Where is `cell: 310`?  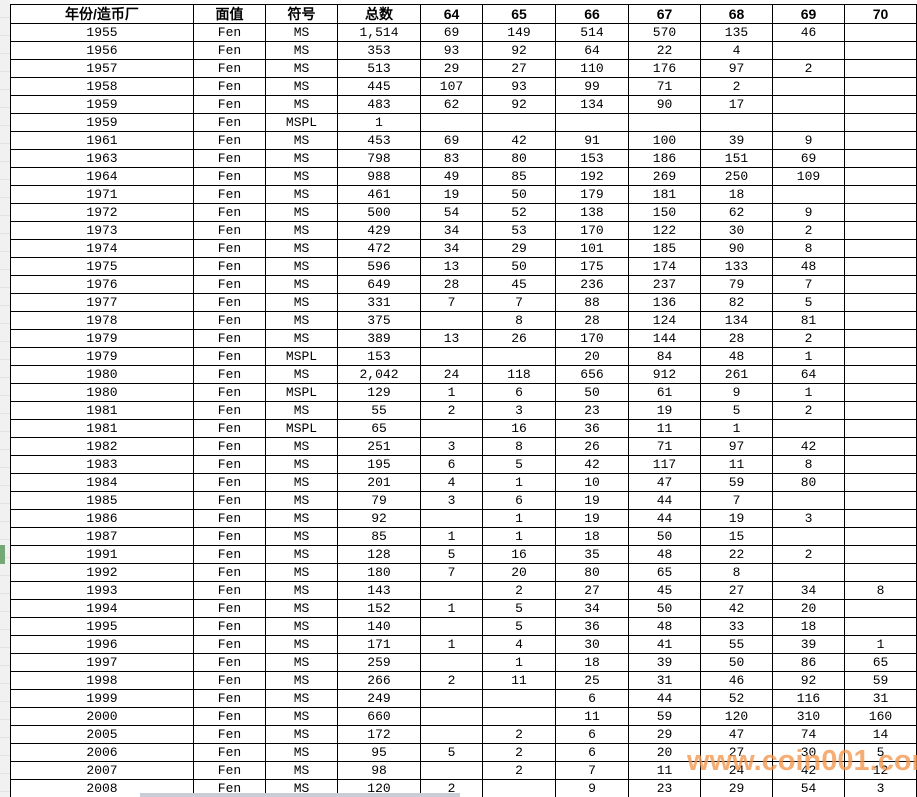
cell: 310 is located at coordinates (808, 716).